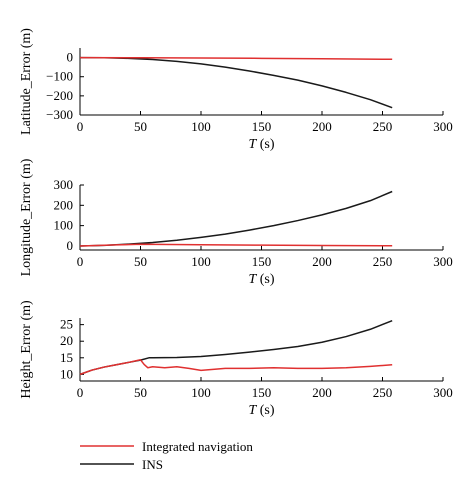 This screenshot has width=474, height=484. What do you see at coordinates (64, 225) in the screenshot?
I see `longitude-y-tick-label: 100` at bounding box center [64, 225].